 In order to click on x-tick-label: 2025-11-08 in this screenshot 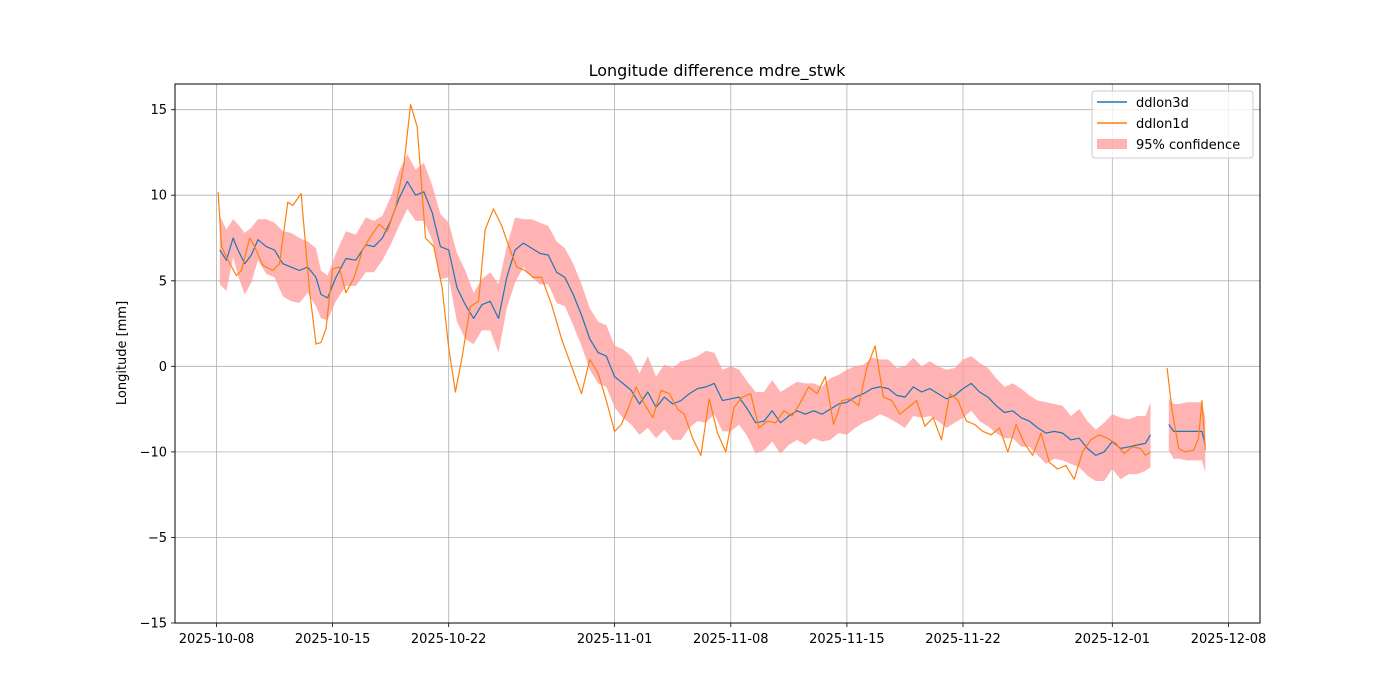, I will do `click(731, 639)`.